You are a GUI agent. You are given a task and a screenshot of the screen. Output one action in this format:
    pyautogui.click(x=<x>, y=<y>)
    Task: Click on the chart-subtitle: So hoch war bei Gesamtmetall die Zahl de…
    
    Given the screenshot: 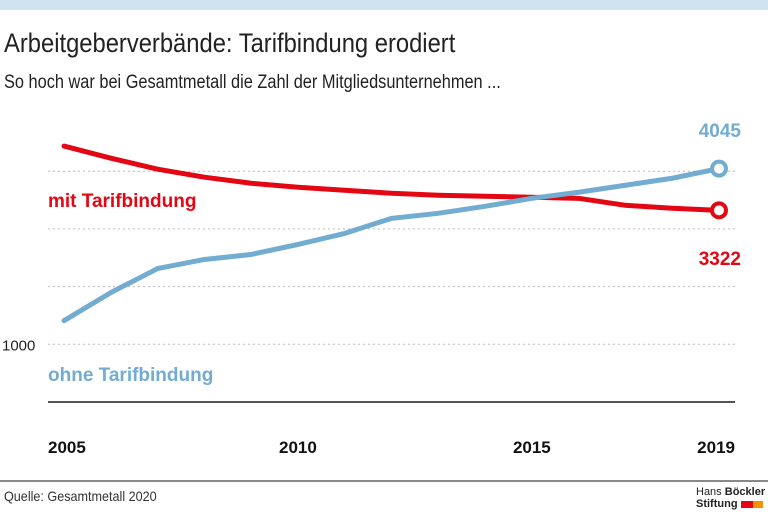 What is the action you would take?
    pyautogui.click(x=252, y=82)
    